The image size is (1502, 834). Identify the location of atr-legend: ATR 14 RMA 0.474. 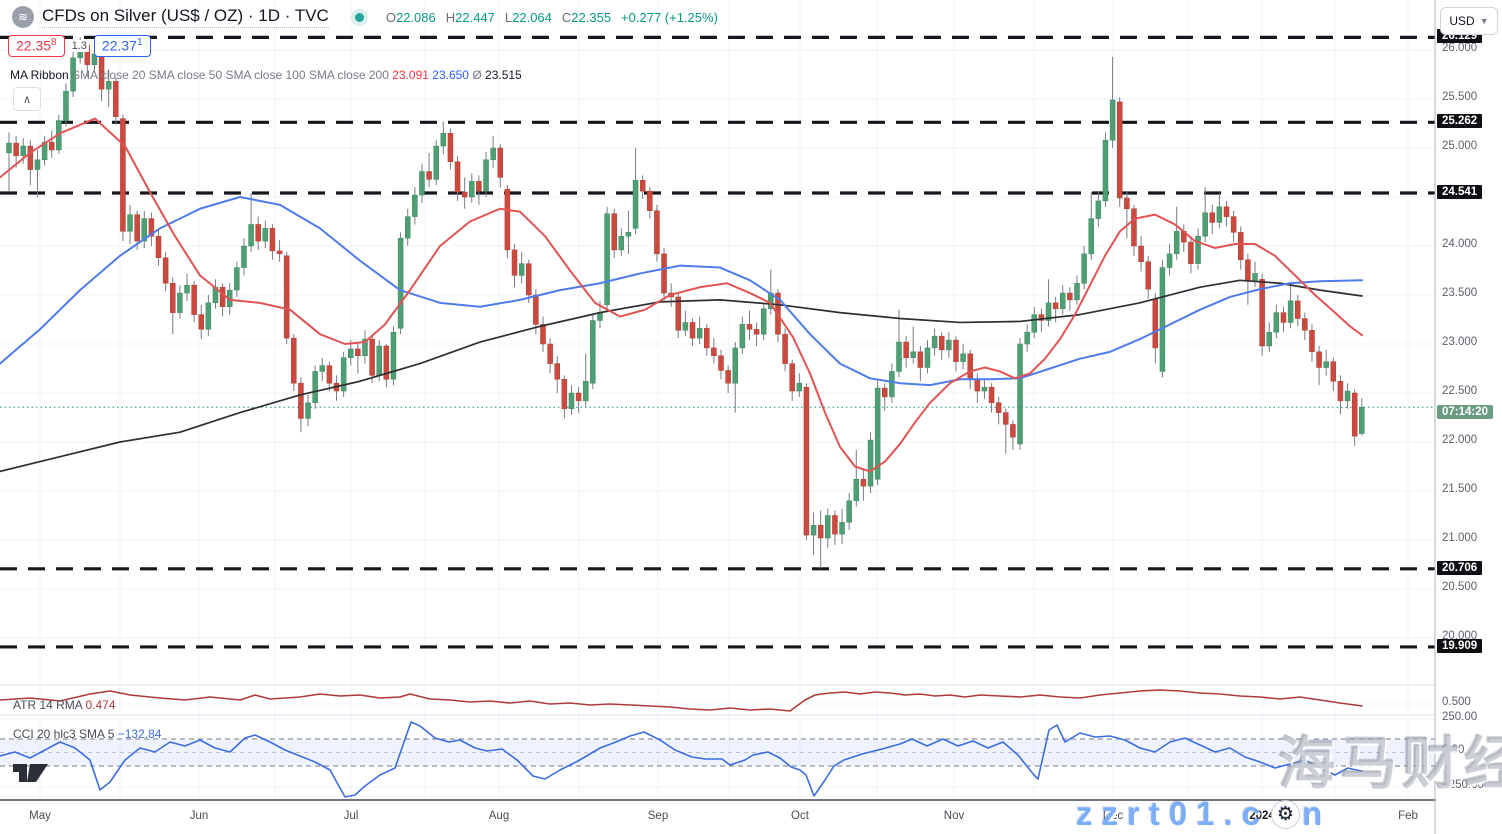
(64, 705).